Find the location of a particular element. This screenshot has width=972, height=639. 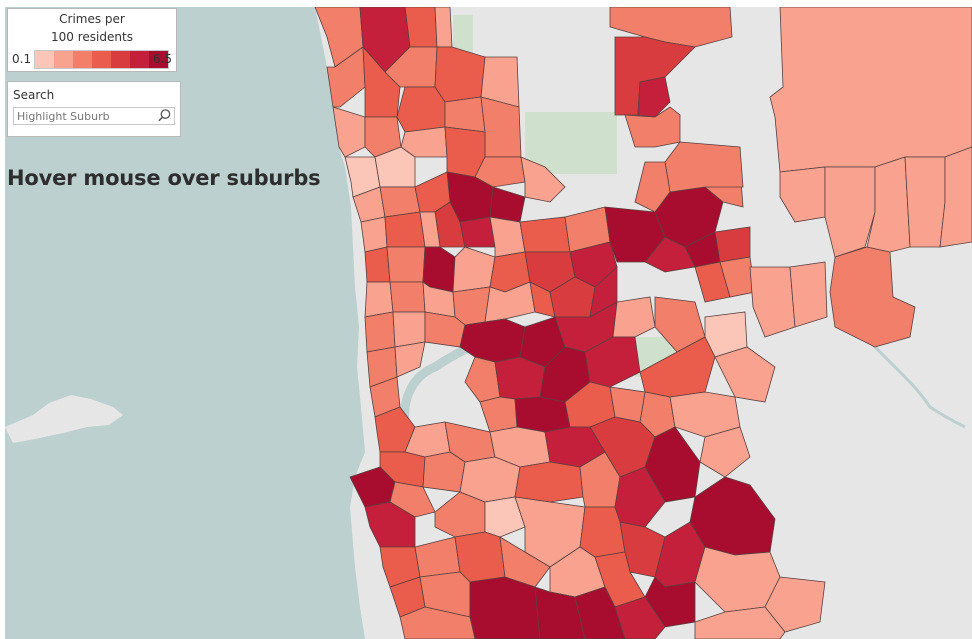

legend-min-label: 0.1 is located at coordinates (22, 59).